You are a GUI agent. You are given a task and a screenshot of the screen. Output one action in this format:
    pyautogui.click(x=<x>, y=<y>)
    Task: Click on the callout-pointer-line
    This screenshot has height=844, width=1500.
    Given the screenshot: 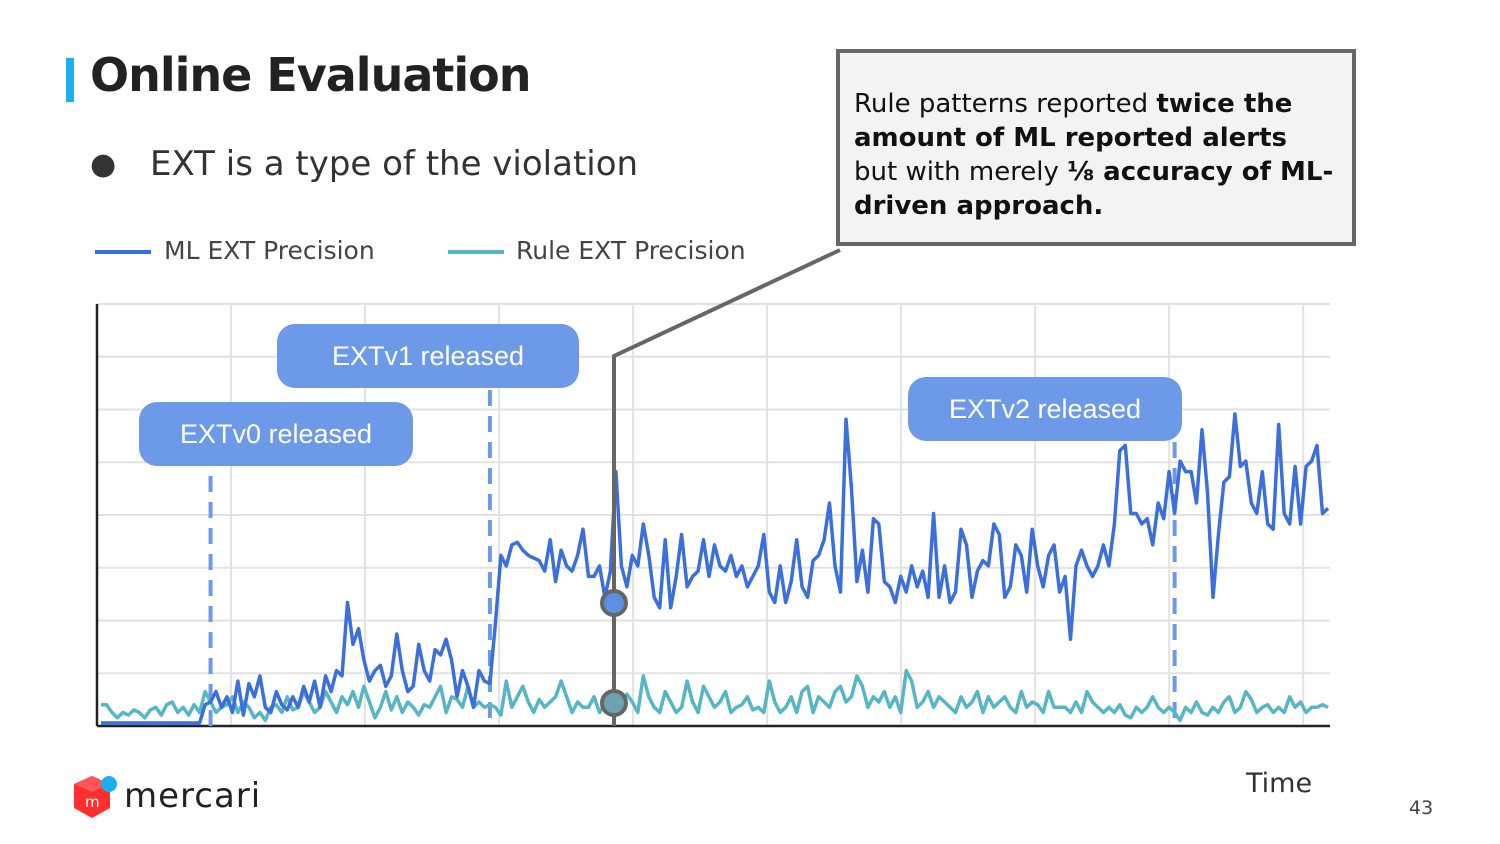 What is the action you would take?
    pyautogui.click(x=726, y=487)
    